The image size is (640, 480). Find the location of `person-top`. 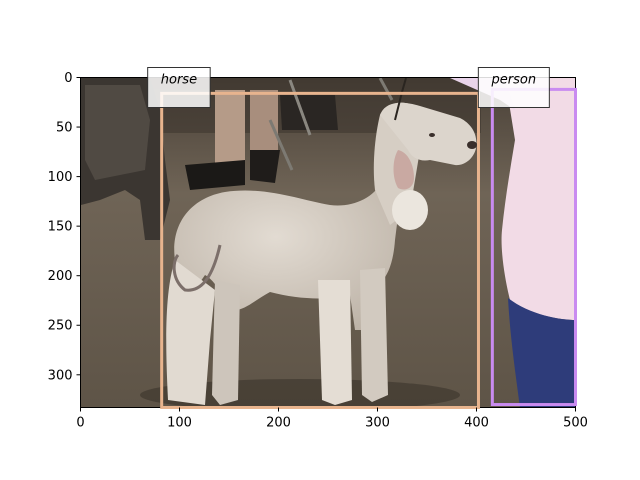

person-top is located at coordinates (538, 199).